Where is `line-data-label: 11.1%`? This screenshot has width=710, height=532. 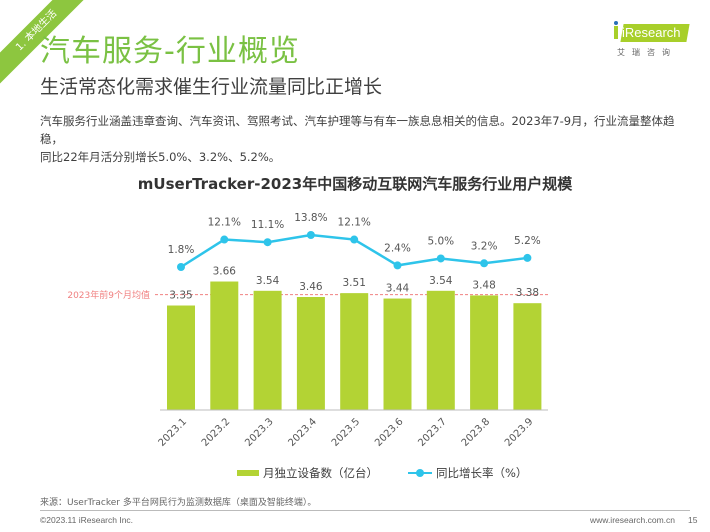
line-data-label: 11.1% is located at coordinates (267, 225).